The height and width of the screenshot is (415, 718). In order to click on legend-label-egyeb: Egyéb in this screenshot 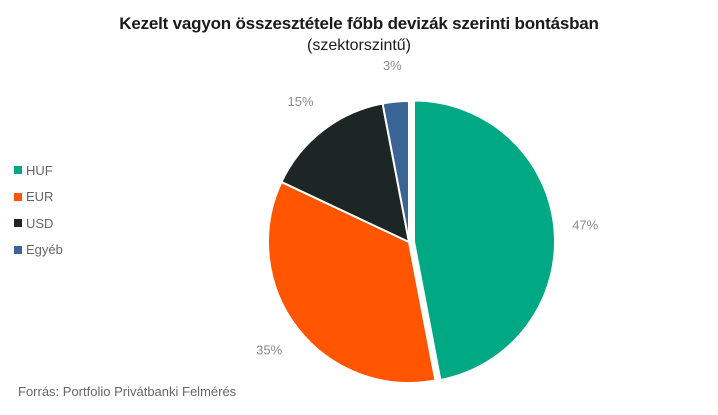, I will do `click(44, 249)`.